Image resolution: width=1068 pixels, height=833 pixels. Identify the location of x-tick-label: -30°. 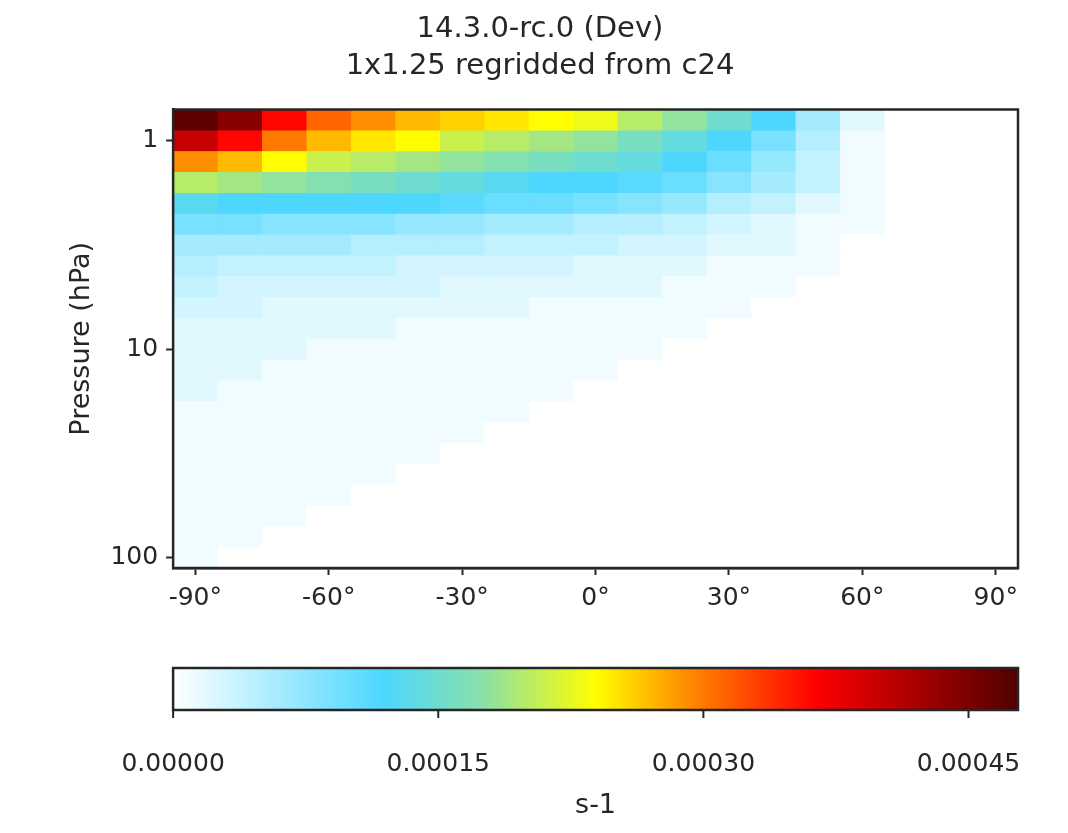
(462, 596).